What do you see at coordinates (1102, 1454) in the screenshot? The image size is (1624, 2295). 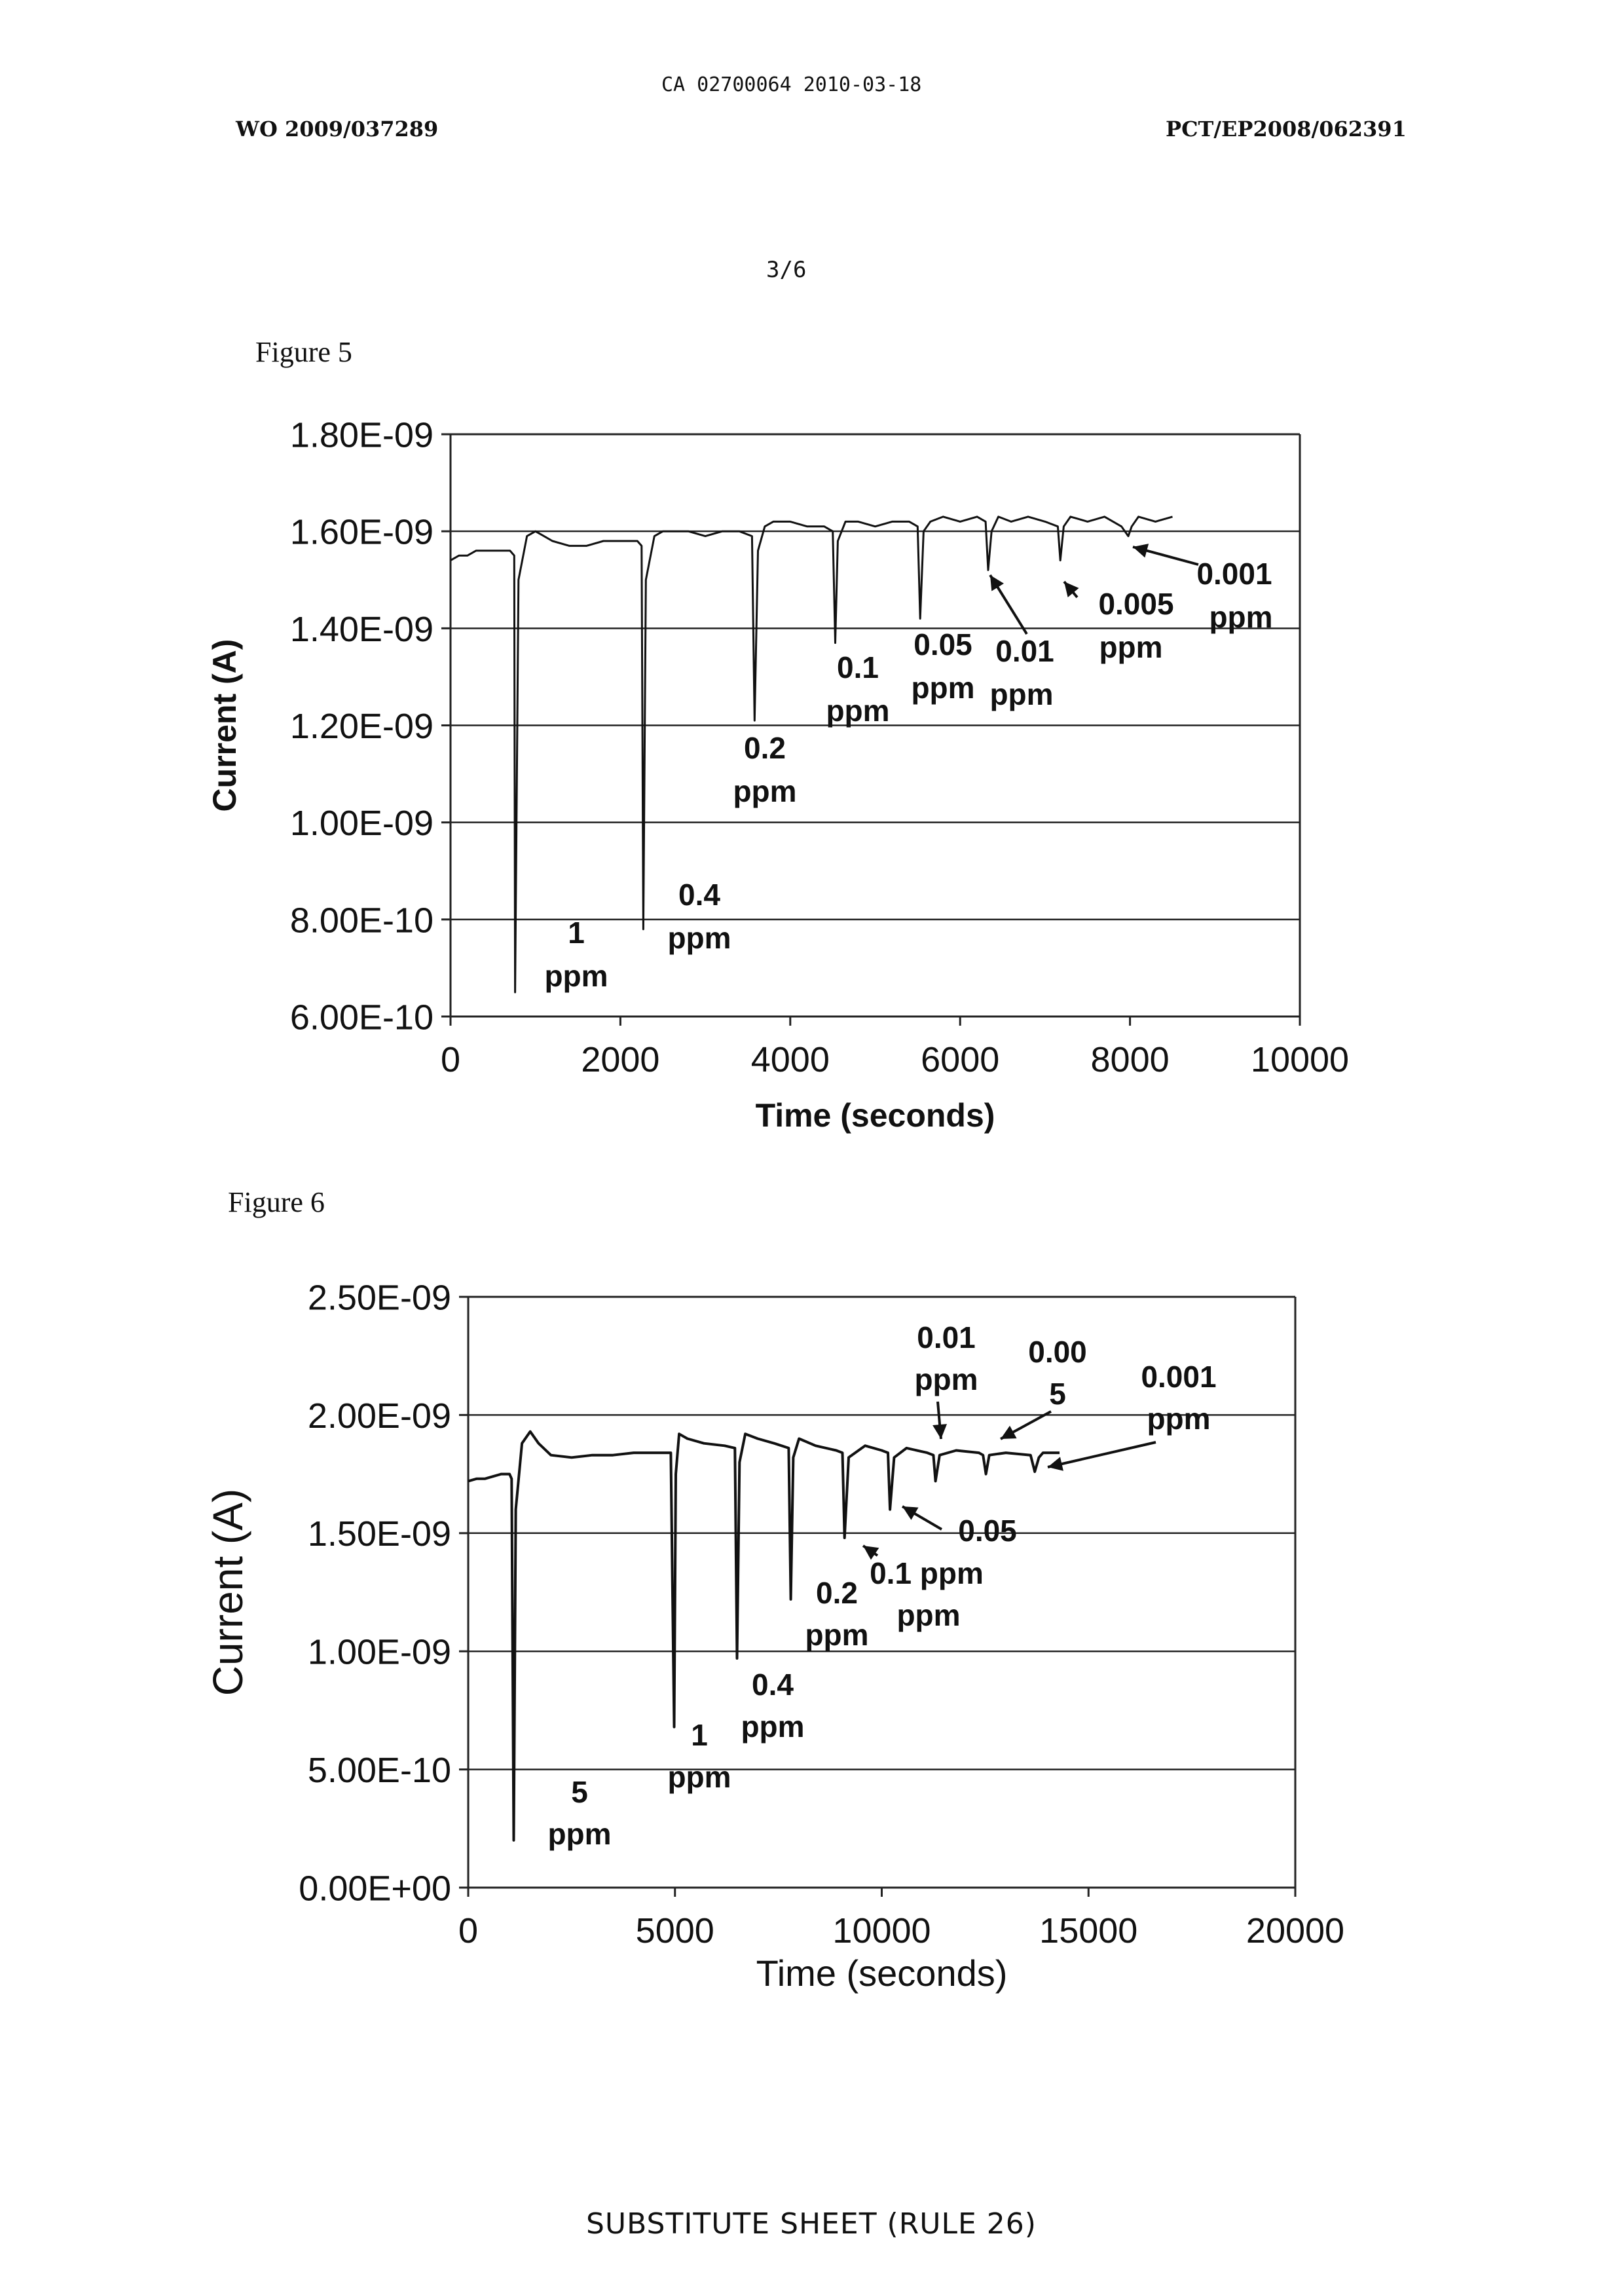 I see `annotation-arrow` at bounding box center [1102, 1454].